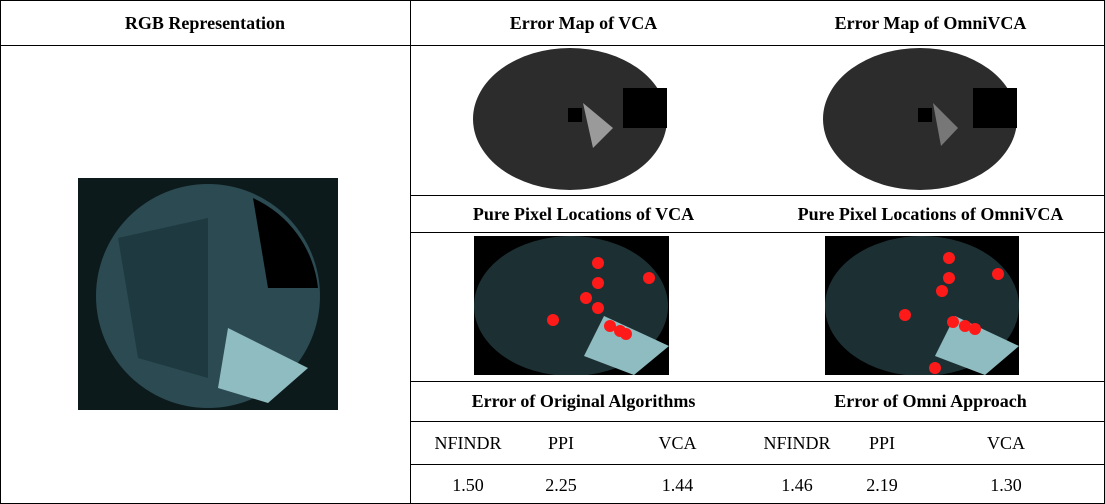 The width and height of the screenshot is (1105, 504). I want to click on value: 1.46, so click(797, 485).